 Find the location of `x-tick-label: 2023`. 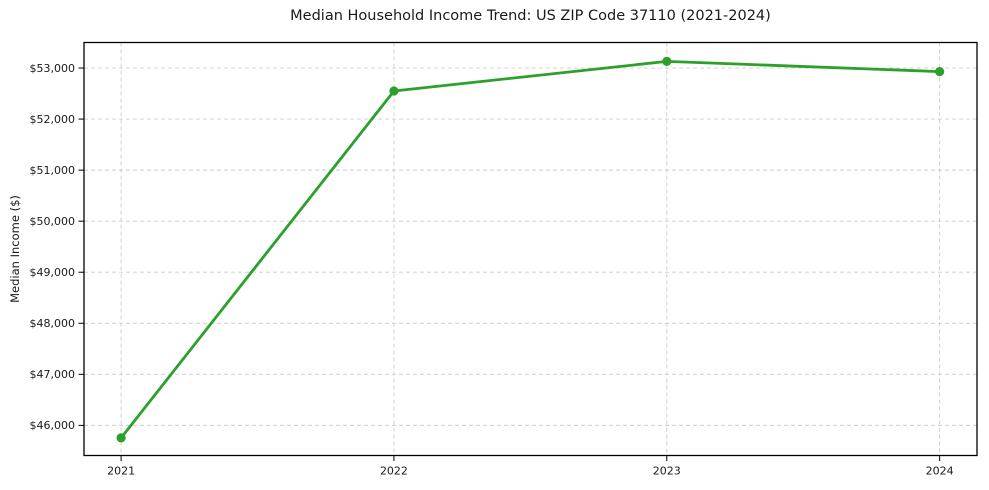

x-tick-label: 2023 is located at coordinates (667, 471).